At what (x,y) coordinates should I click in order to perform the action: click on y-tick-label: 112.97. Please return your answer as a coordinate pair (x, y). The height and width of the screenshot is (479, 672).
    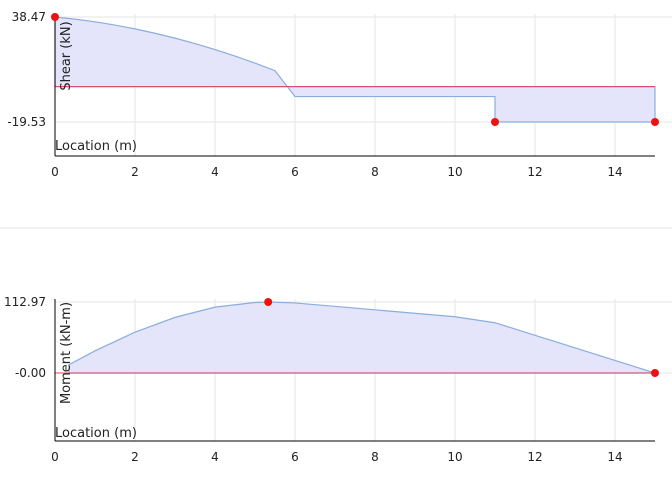
    Looking at the image, I should click on (25, 302).